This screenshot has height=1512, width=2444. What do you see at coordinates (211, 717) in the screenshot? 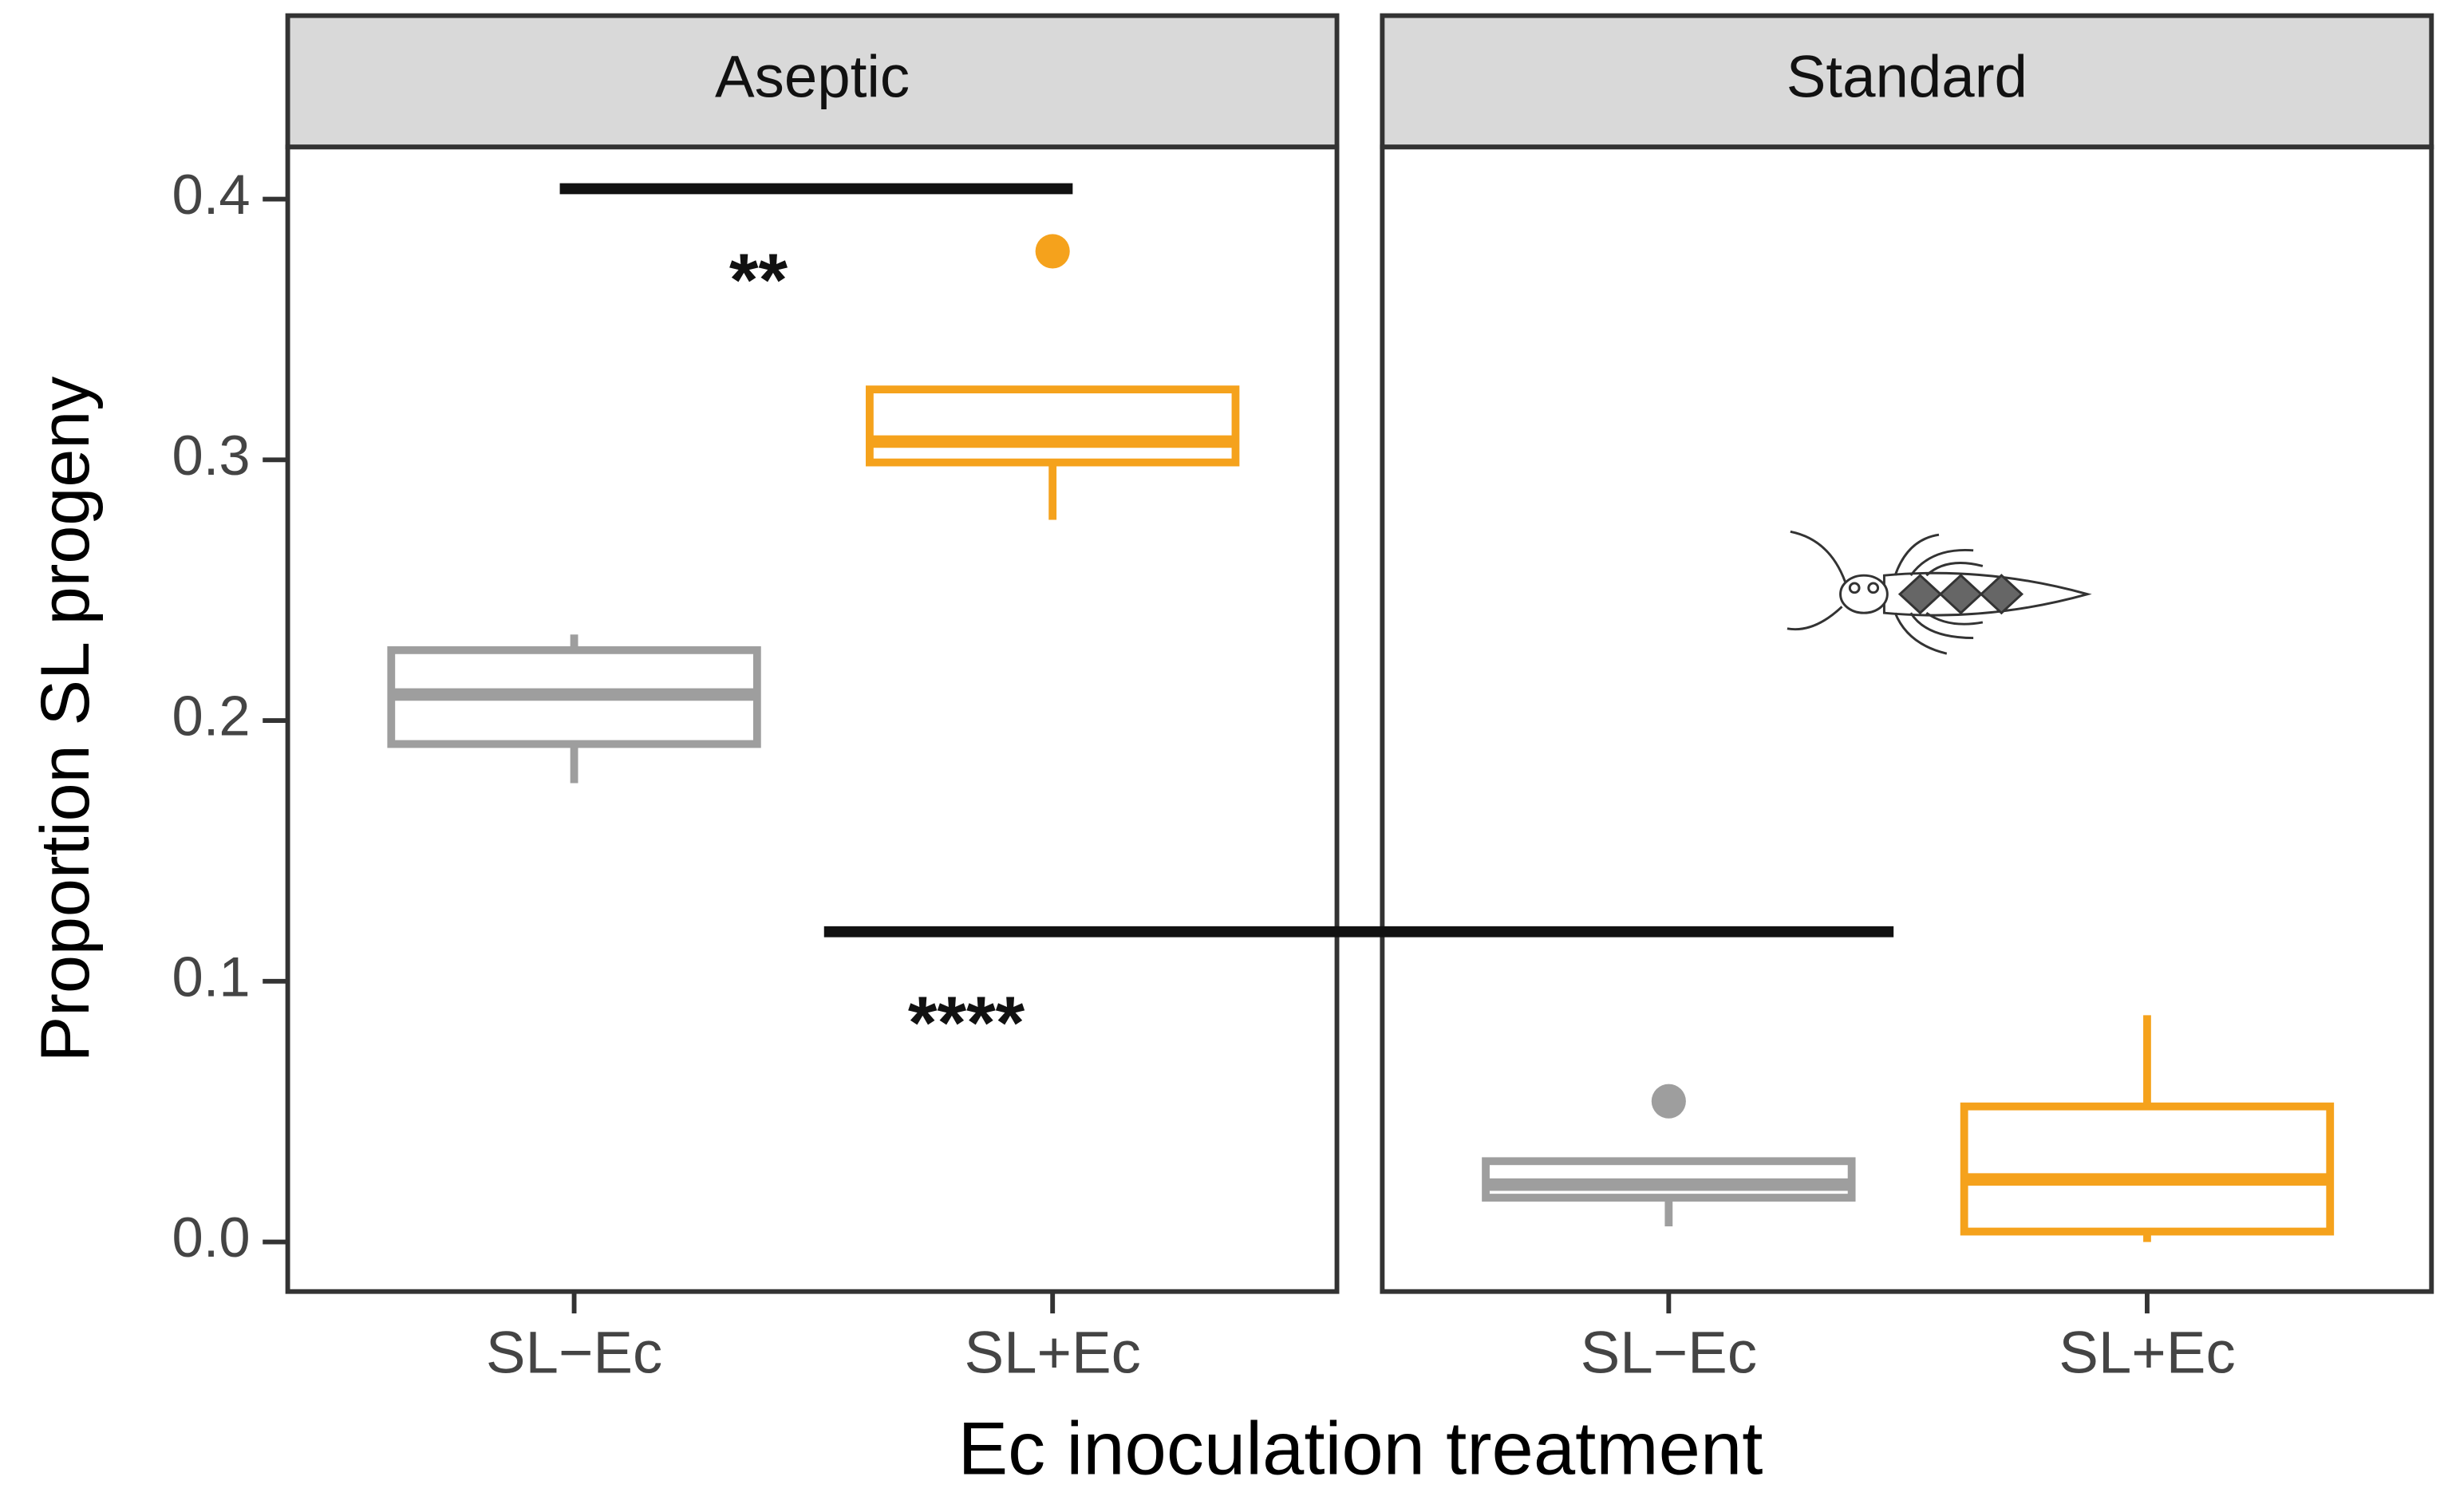
I see `y-tick-label: 0.2` at bounding box center [211, 717].